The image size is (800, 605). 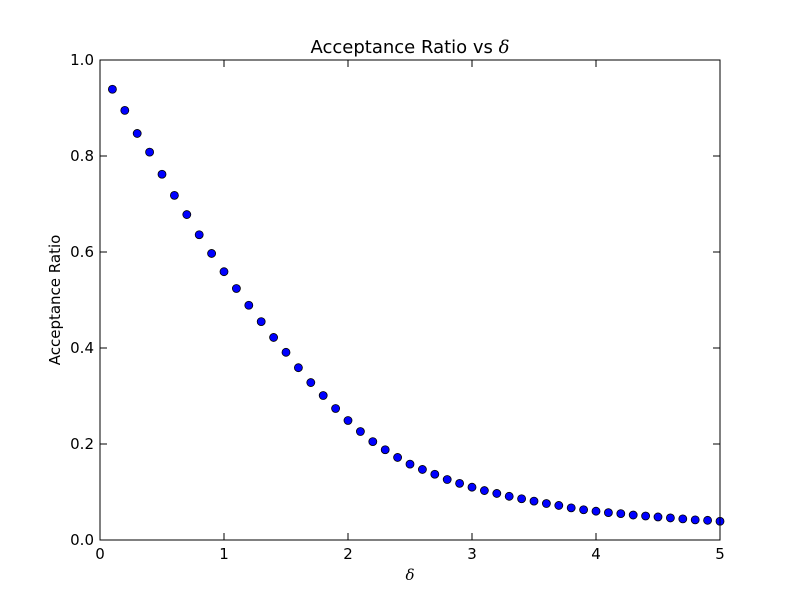 I want to click on chart-title: Acceptance Ratio vs δ, so click(x=409, y=47).